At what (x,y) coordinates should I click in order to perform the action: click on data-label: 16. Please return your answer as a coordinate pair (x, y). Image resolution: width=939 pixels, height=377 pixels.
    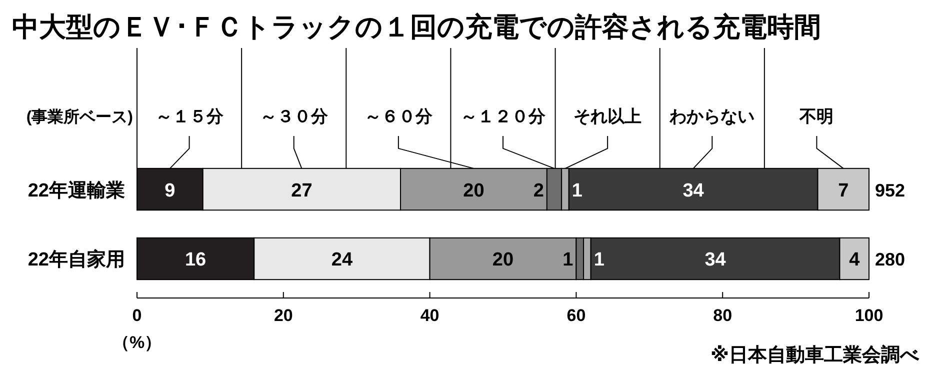
    Looking at the image, I should click on (195, 260).